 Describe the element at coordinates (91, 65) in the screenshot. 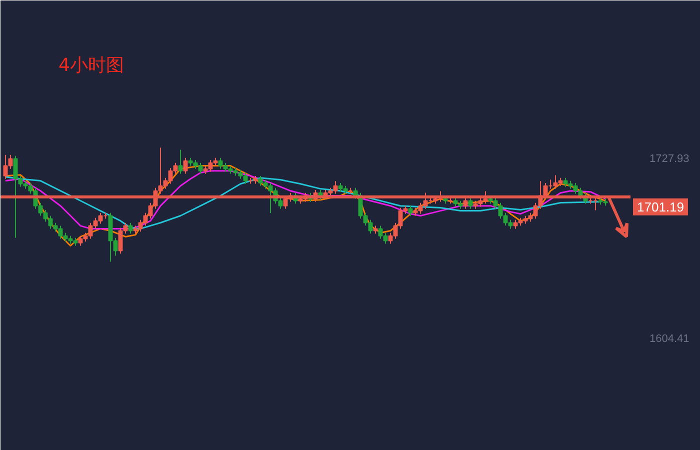

I see `text: 4小时图` at that location.